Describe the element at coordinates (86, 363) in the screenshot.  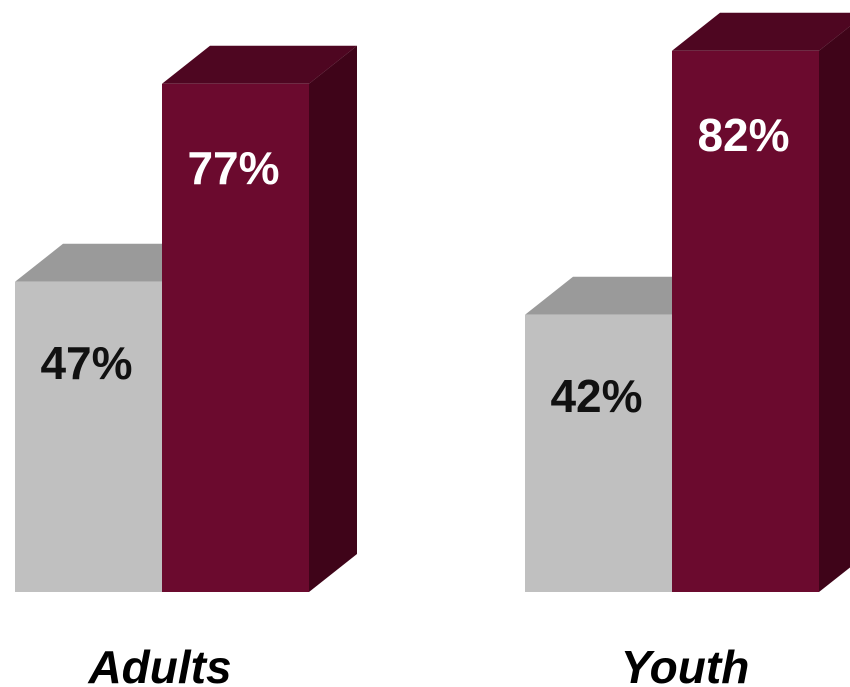
I see `value-label-adults-0: 47%` at that location.